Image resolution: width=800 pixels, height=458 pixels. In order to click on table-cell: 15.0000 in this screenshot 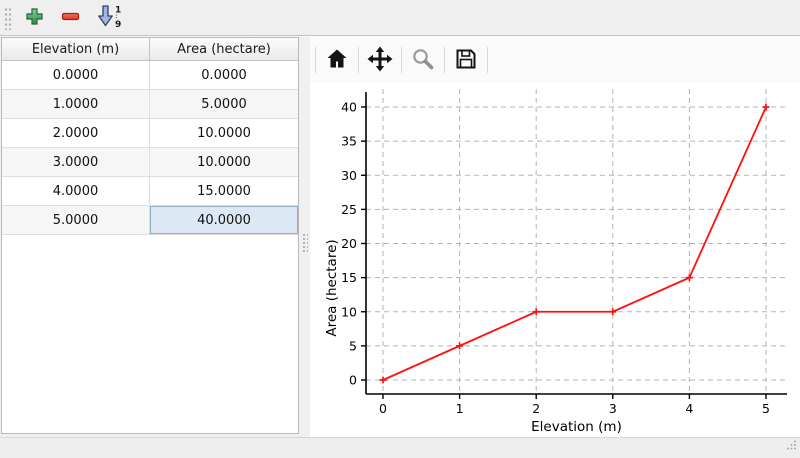, I will do `click(224, 191)`.